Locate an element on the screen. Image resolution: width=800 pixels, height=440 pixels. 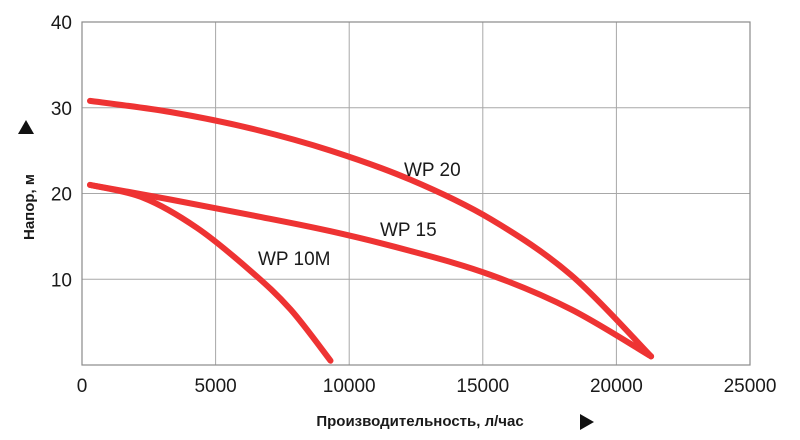
series-label-wp-20: WP 20 is located at coordinates (432, 170).